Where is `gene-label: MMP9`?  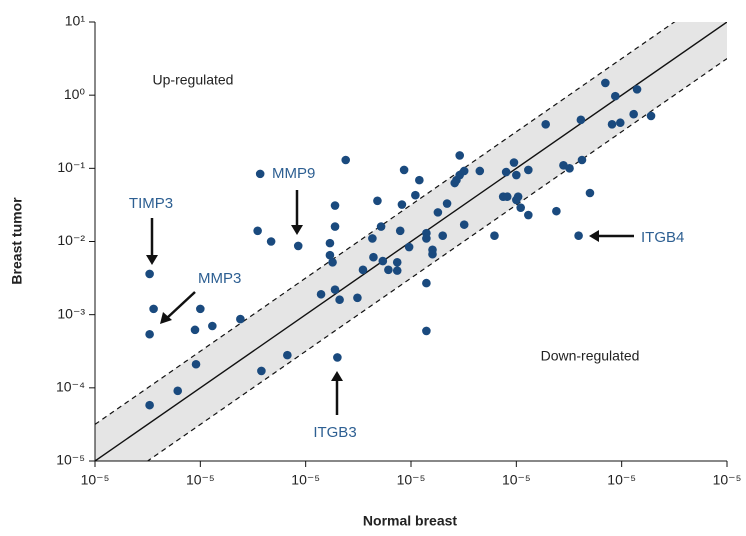
gene-label: MMP9 is located at coordinates (293, 173).